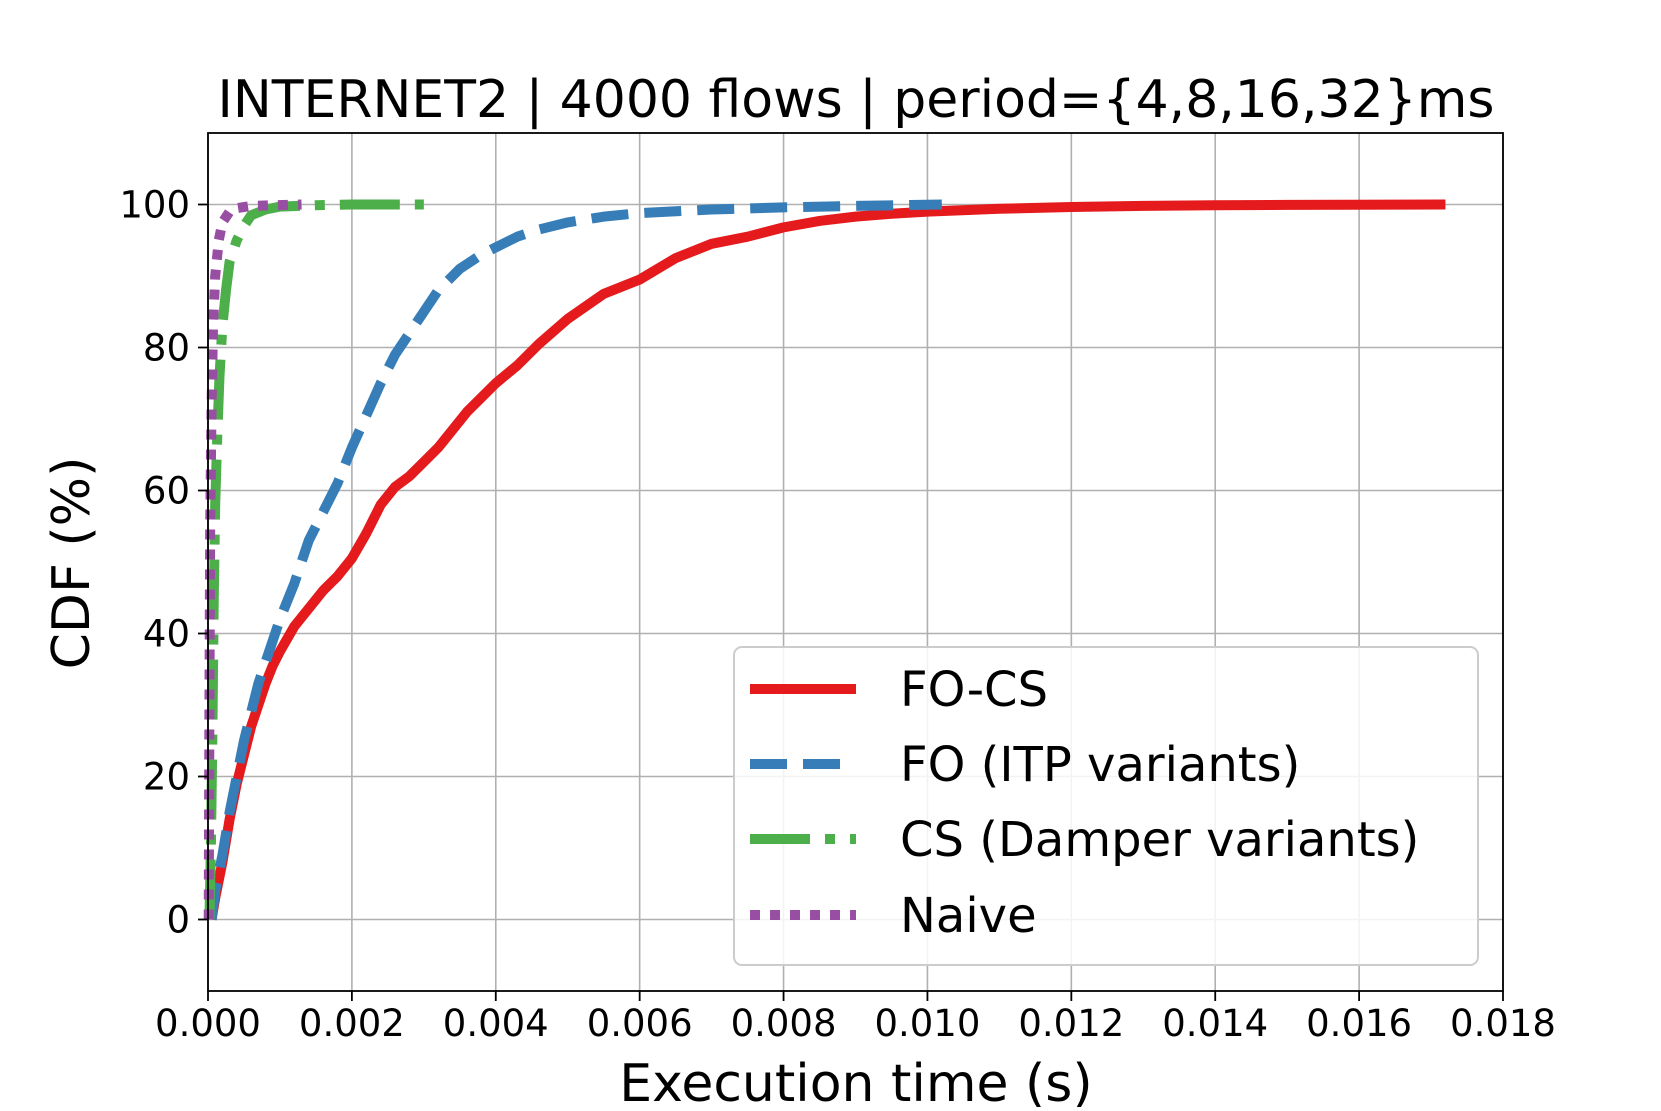 The height and width of the screenshot is (1111, 1661). What do you see at coordinates (166, 634) in the screenshot?
I see `y-tick-label: 40` at bounding box center [166, 634].